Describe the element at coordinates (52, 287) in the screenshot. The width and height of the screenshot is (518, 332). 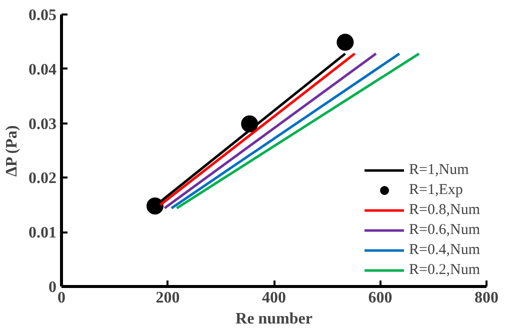
I see `y-tick-label: 0` at that location.